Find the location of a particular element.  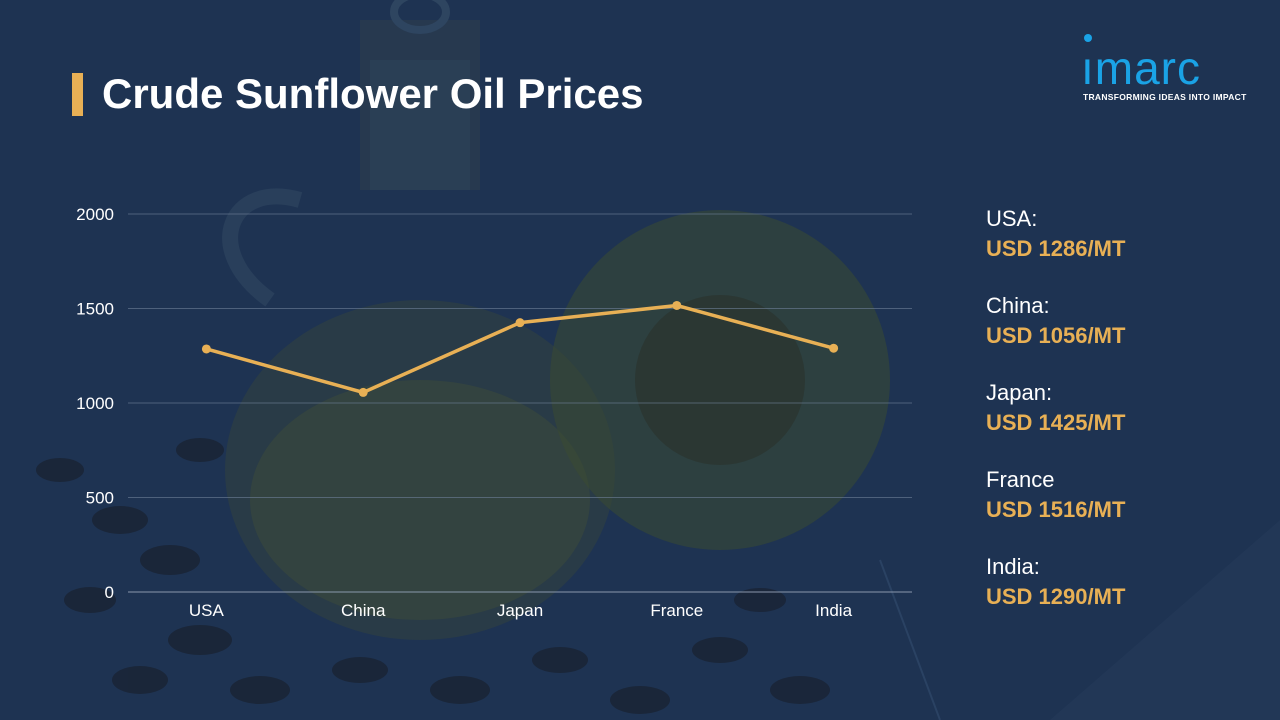

price-item-japan: Japan: USD 1425/MT is located at coordinates (1116, 421).